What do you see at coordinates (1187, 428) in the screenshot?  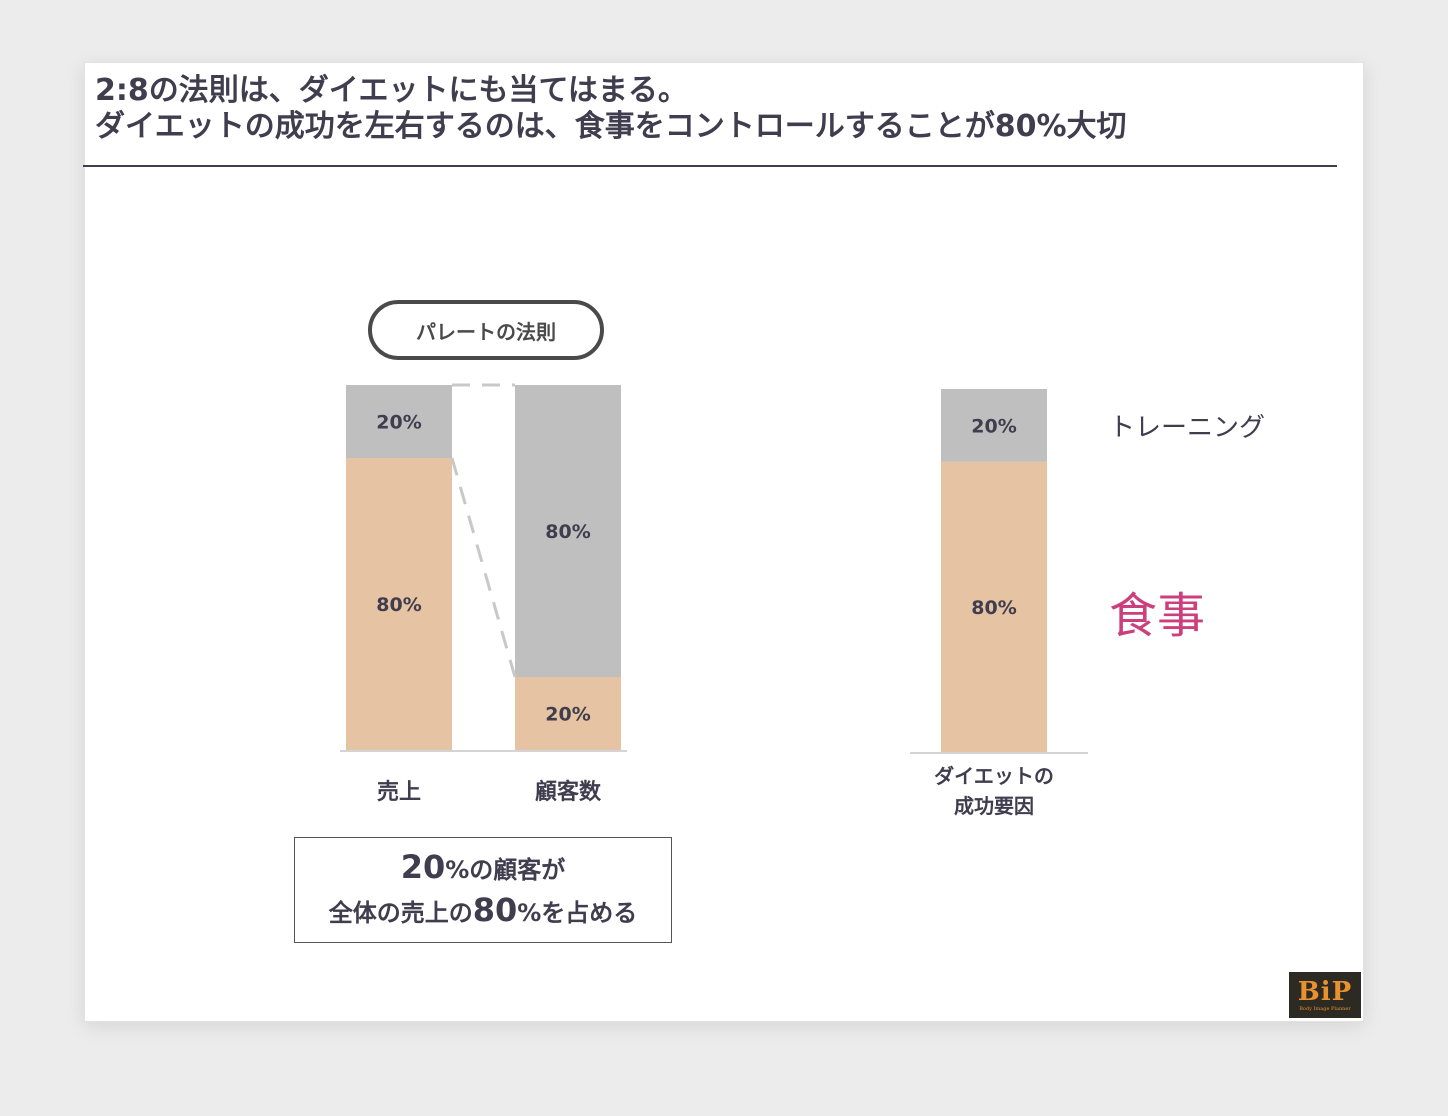 I see `legend-training: トレーニング` at bounding box center [1187, 428].